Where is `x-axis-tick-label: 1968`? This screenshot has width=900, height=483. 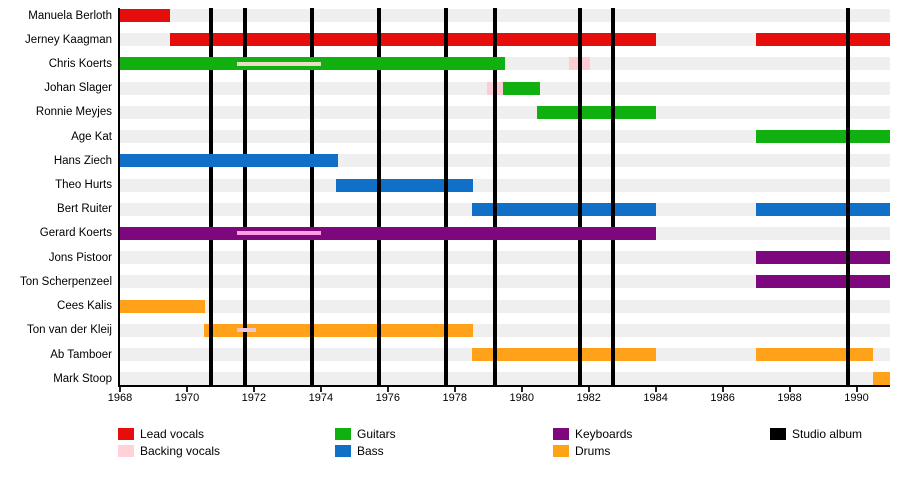 x-axis-tick-label: 1968 is located at coordinates (120, 398).